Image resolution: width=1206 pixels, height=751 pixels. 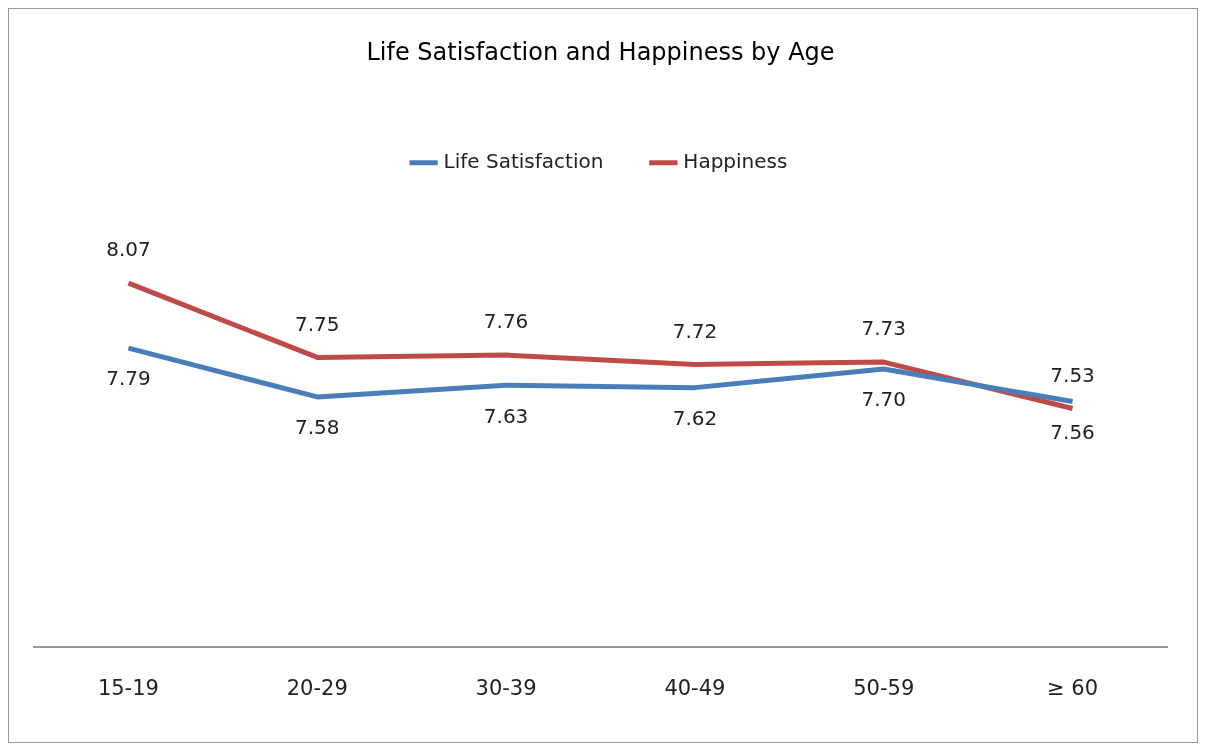 I want to click on chart-title: Life Satisfaction and Happiness by Age, so click(x=600, y=51).